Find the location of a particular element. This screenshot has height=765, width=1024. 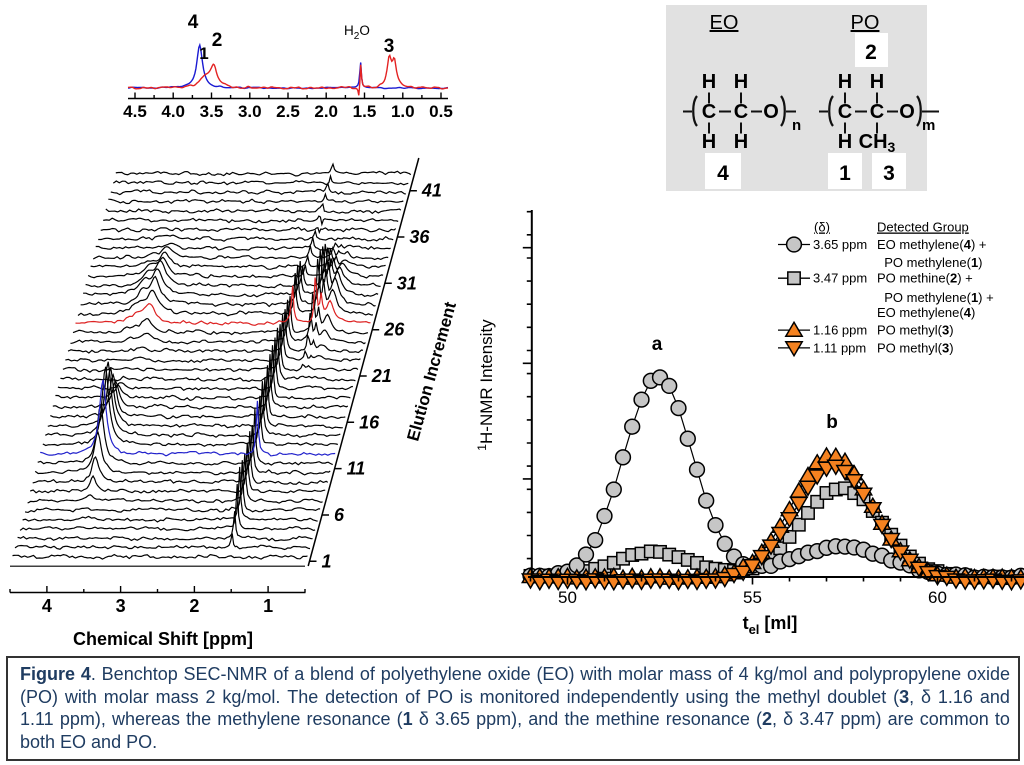

svg-text: 55 is located at coordinates (752, 597).